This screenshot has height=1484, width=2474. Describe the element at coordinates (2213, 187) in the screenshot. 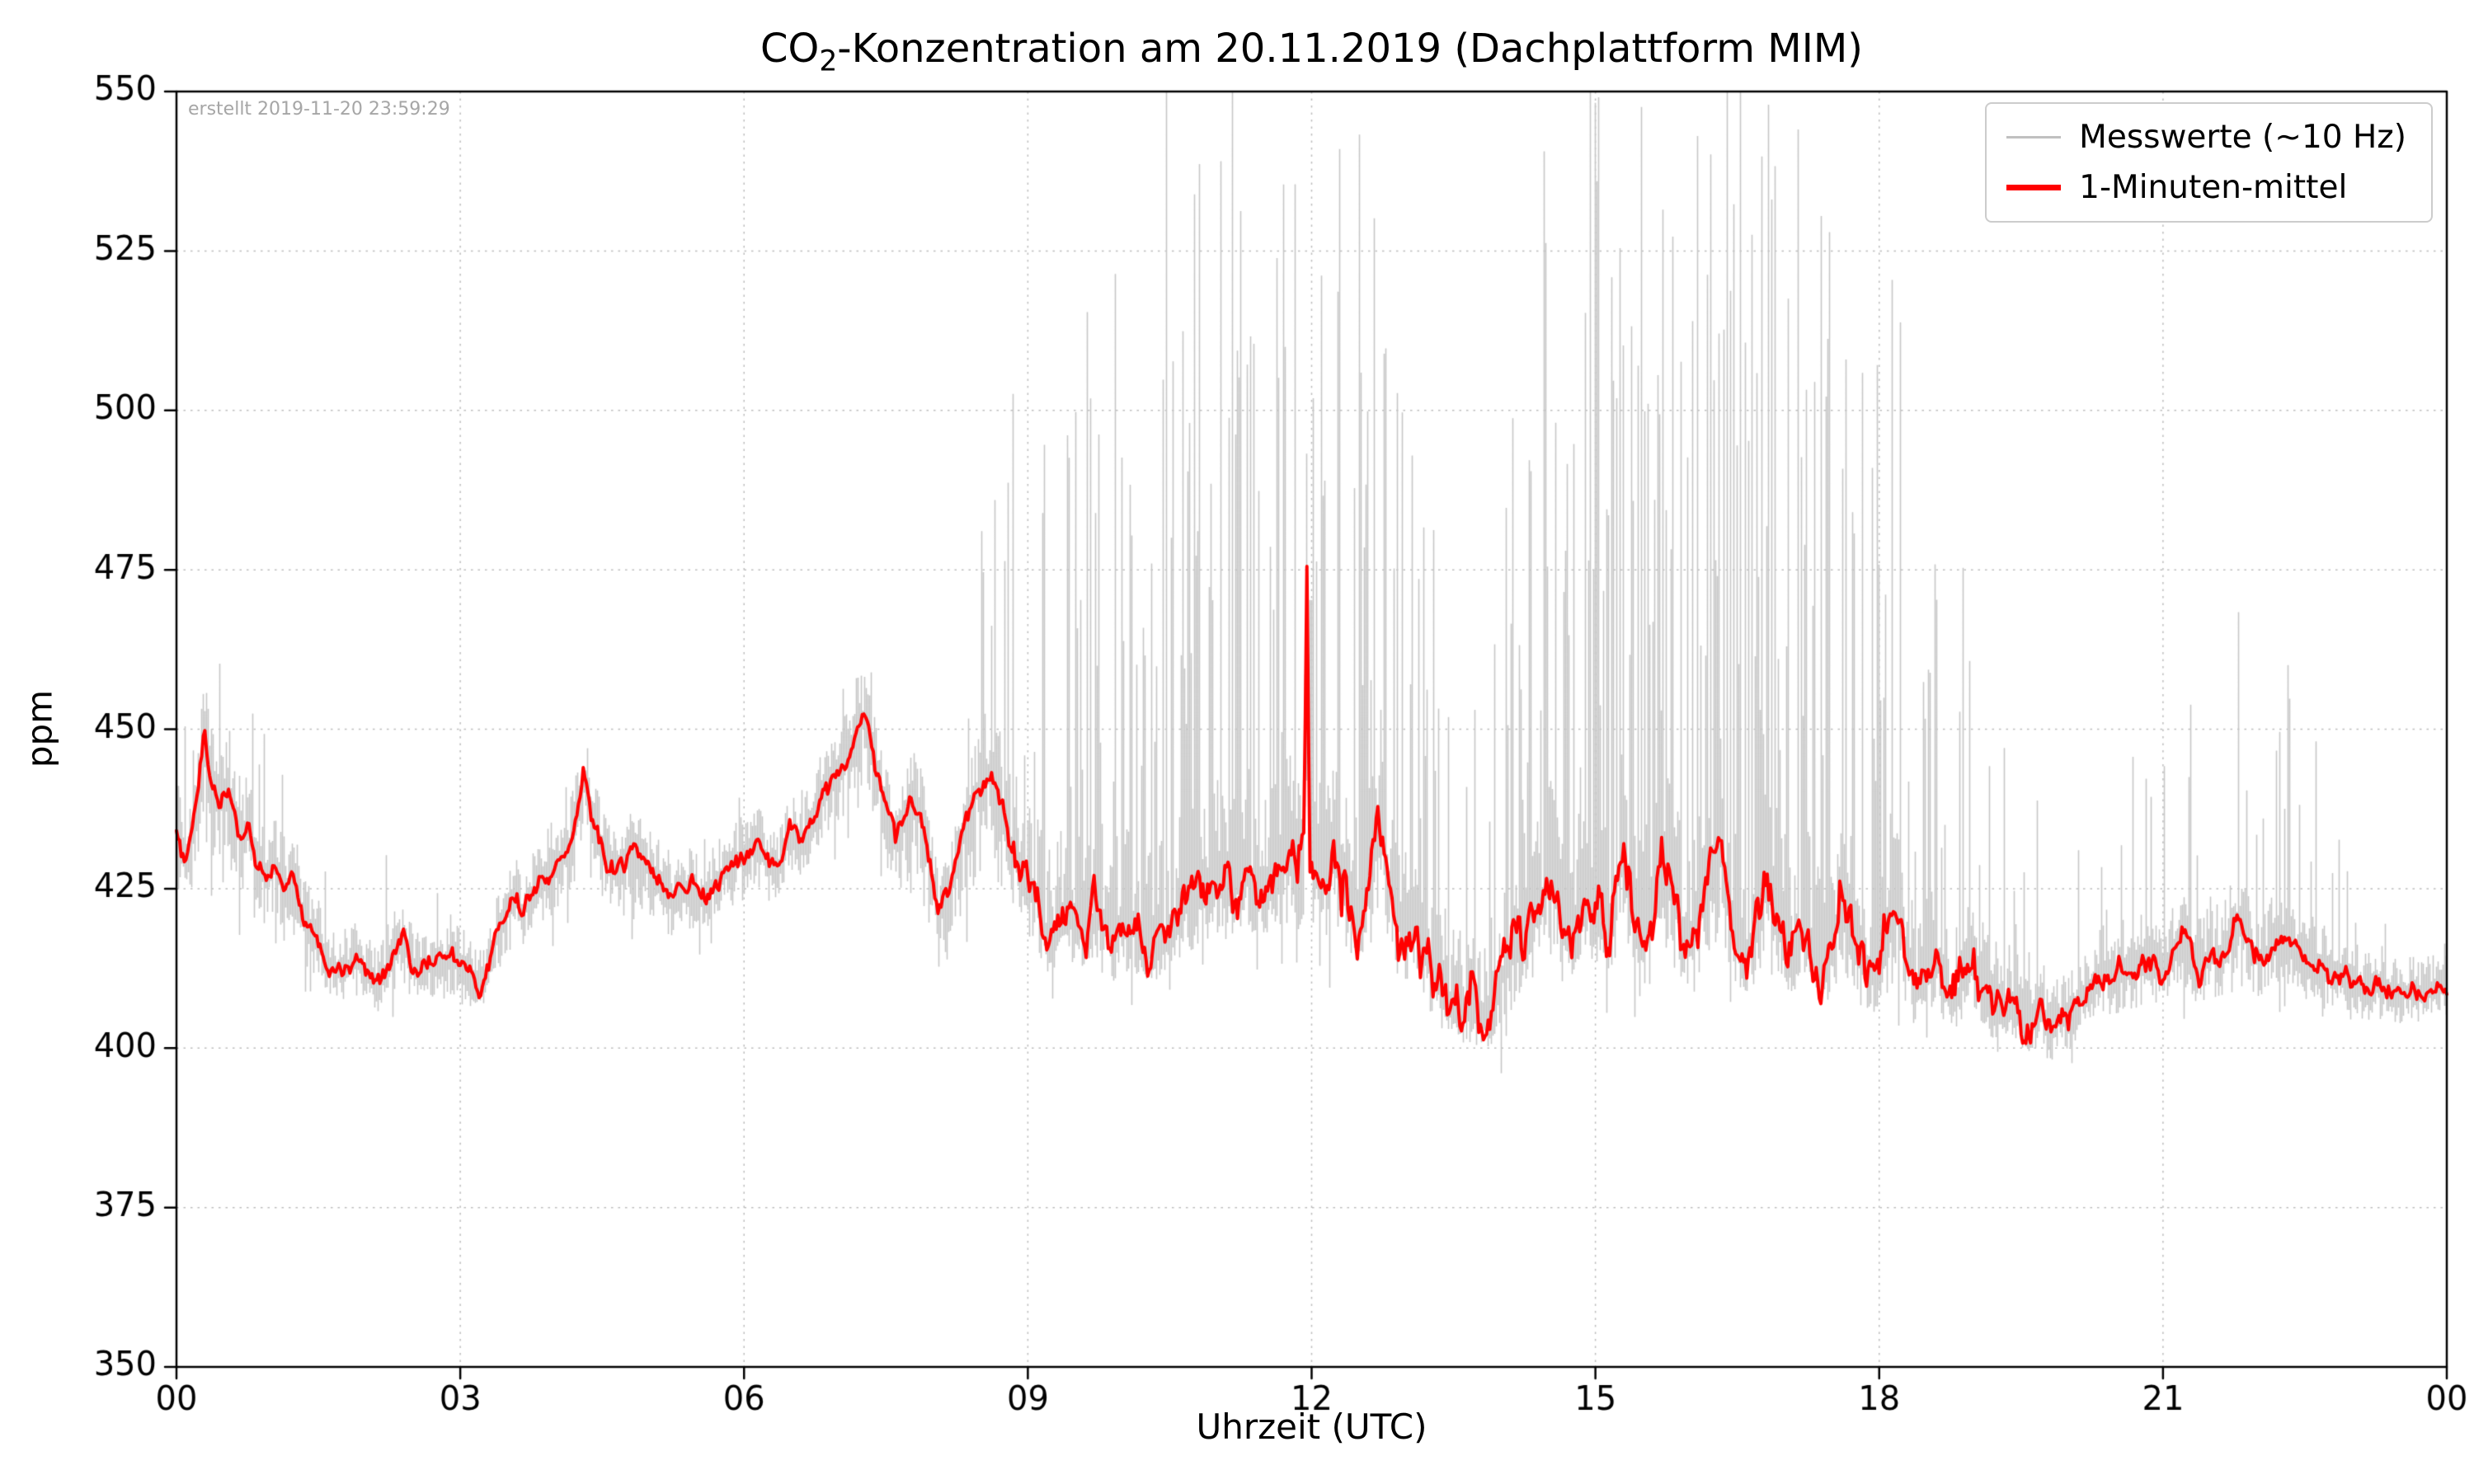

I see `legend-label-mean: 1-Minuten-mittel` at that location.